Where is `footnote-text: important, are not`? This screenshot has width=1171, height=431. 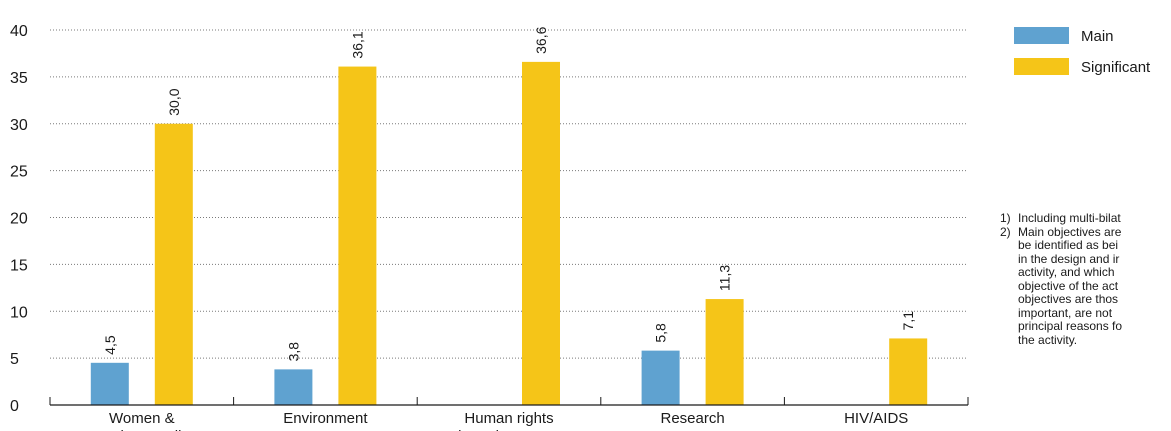 footnote-text: important, are not is located at coordinates (1065, 312).